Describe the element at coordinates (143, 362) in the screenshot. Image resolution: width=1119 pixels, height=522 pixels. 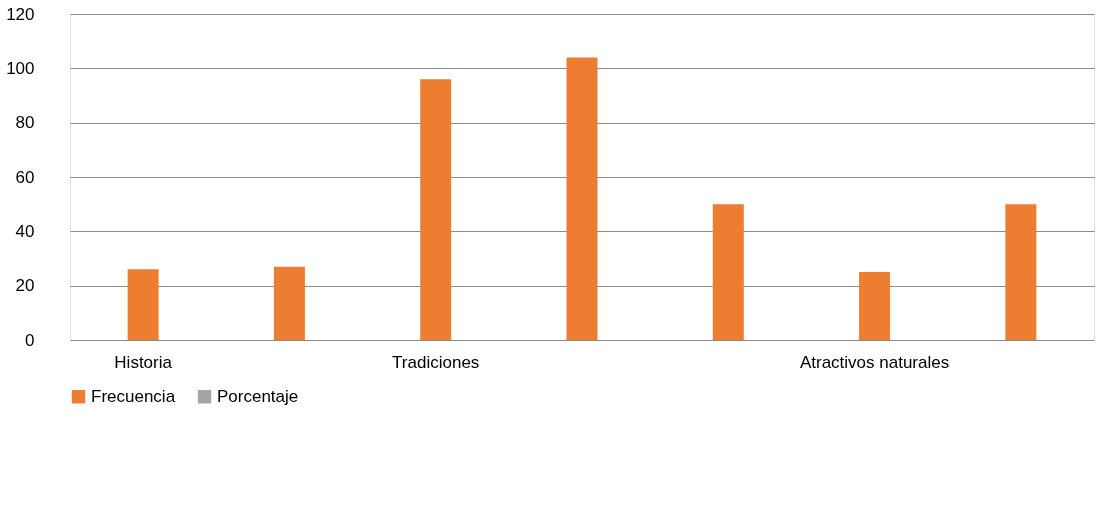
I see `x-tick-label: Historia` at that location.